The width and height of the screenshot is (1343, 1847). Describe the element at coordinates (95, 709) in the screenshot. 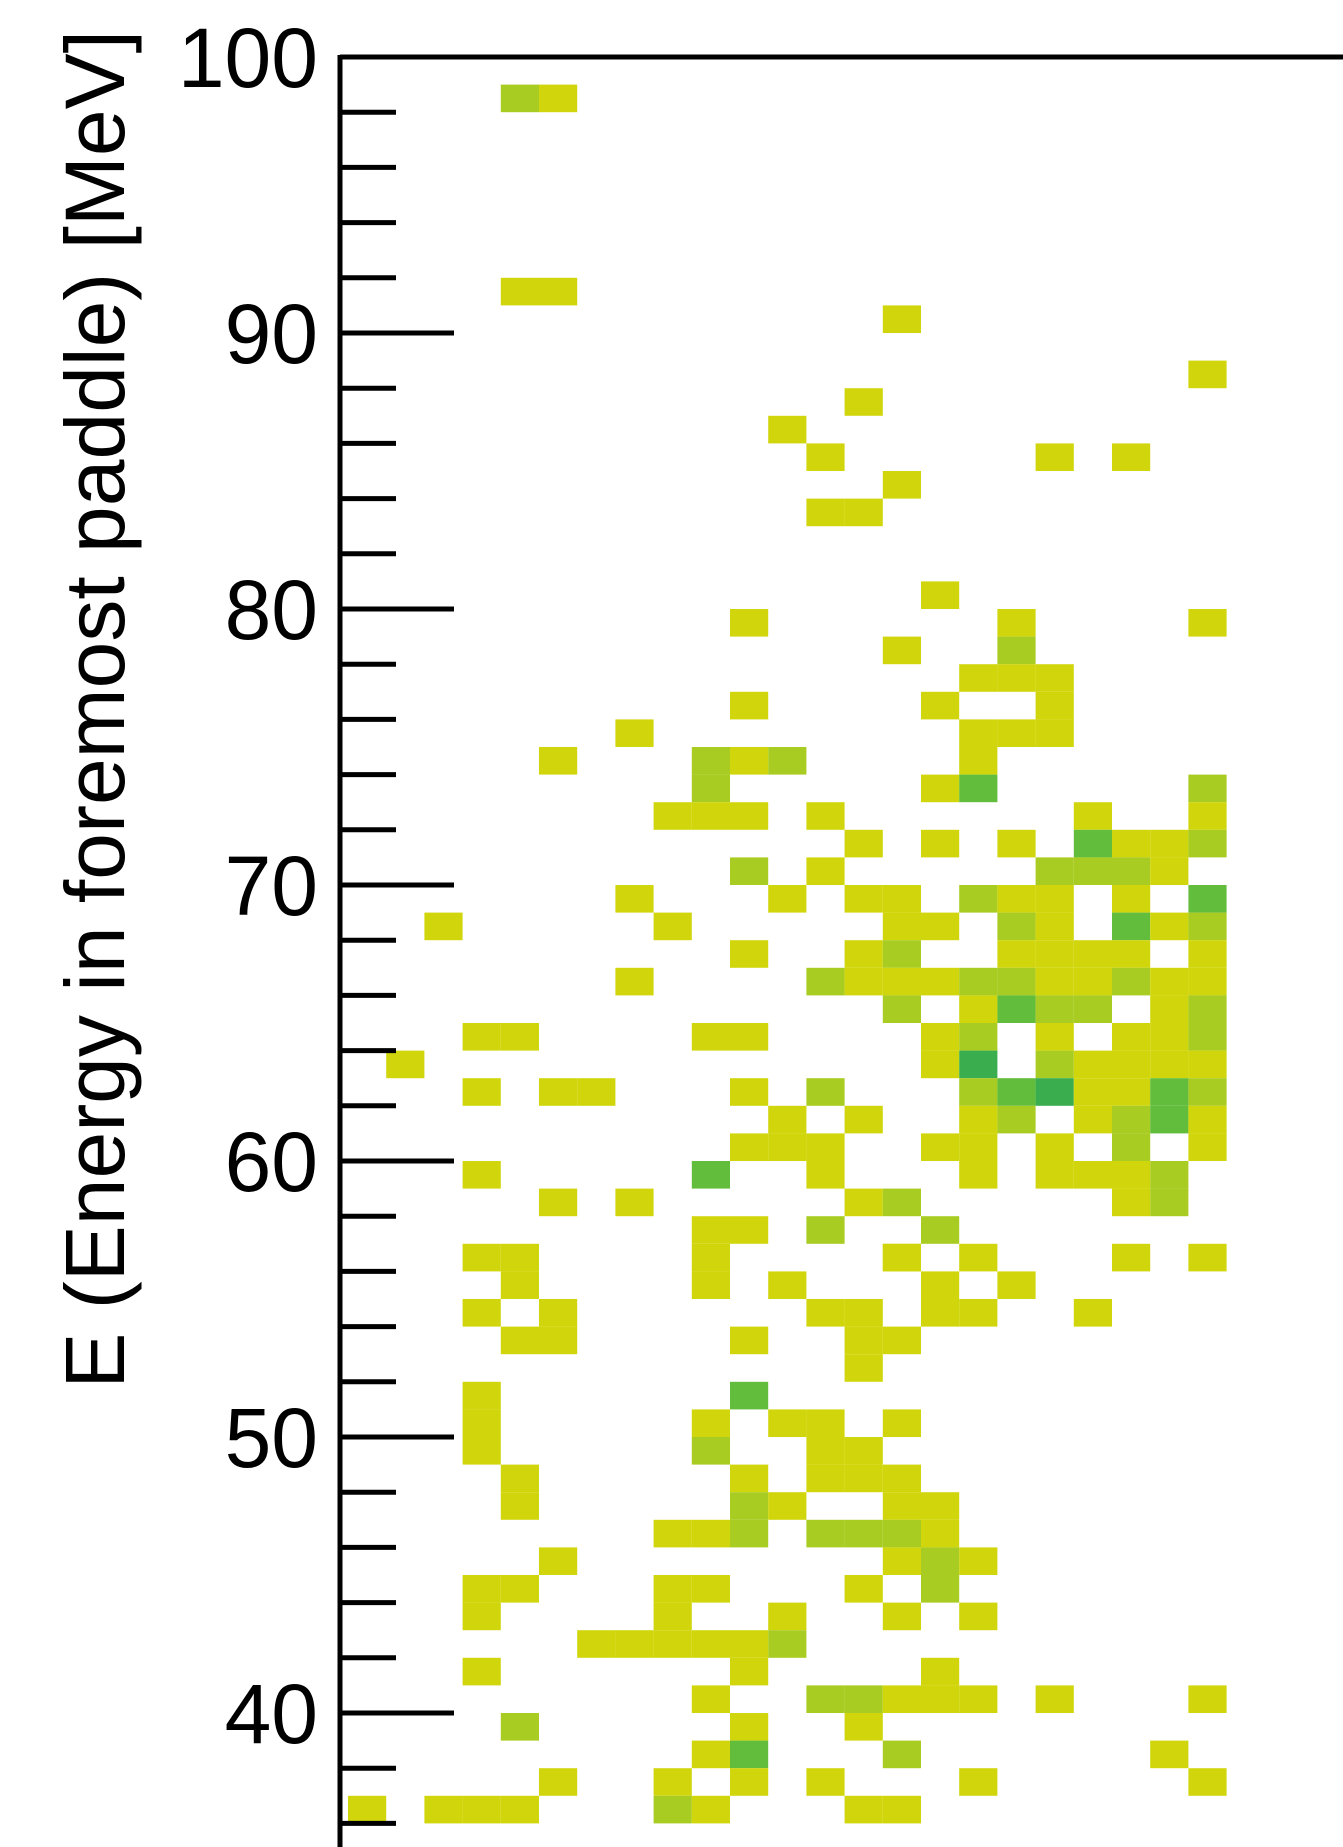

I see `y-axis-title: E (Energy in foremost paddle) [MeV]` at that location.